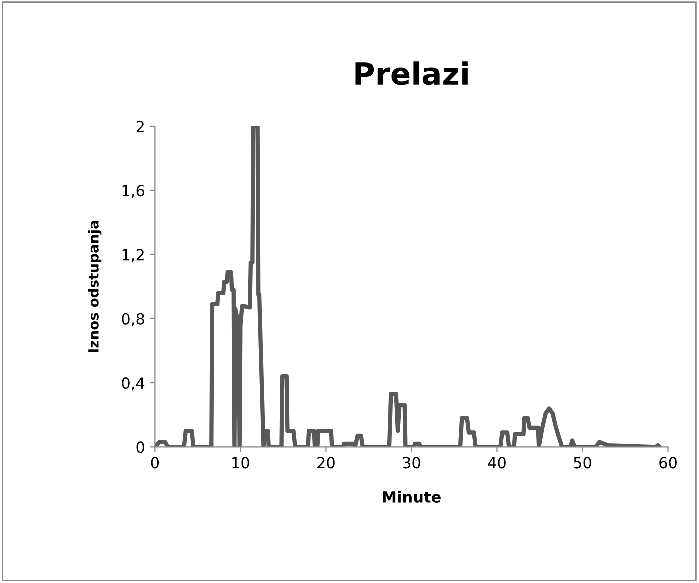 Image resolution: width=699 pixels, height=583 pixels. What do you see at coordinates (133, 384) in the screenshot?
I see `y-tick-label: 0,4` at bounding box center [133, 384].